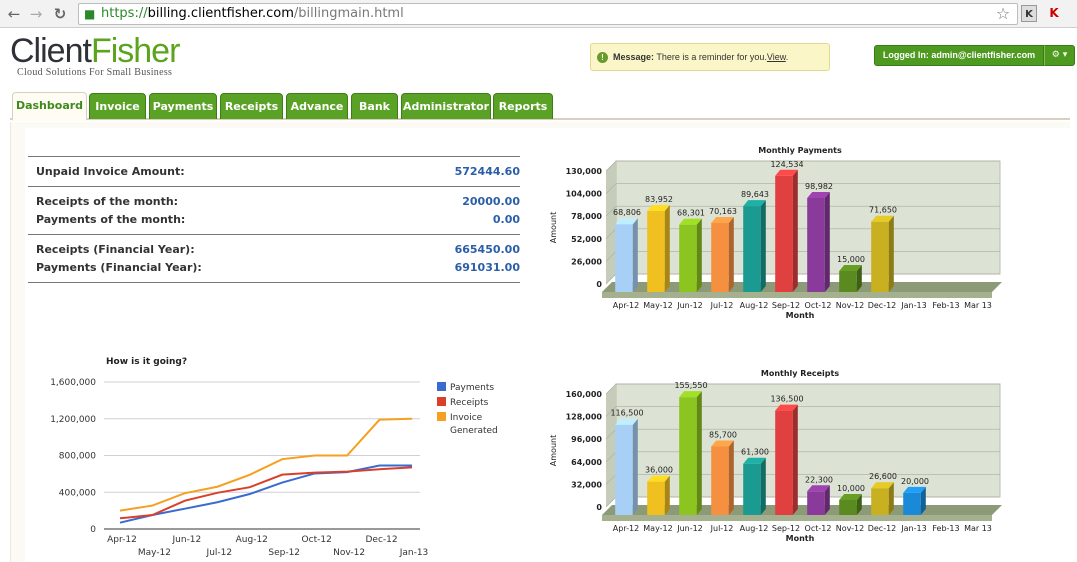  I want to click on monthly-payments-xtick-label: Aug-12, so click(754, 305).